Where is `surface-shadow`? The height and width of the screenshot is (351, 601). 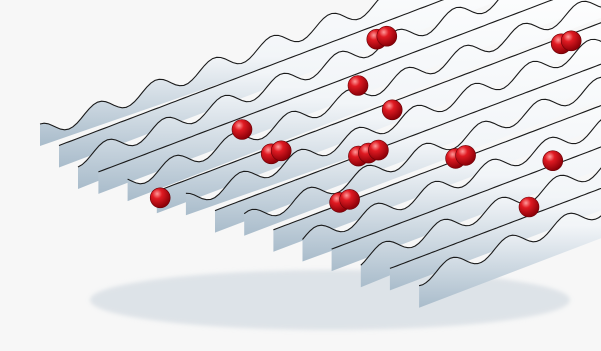
surface-shadow is located at coordinates (330, 300).